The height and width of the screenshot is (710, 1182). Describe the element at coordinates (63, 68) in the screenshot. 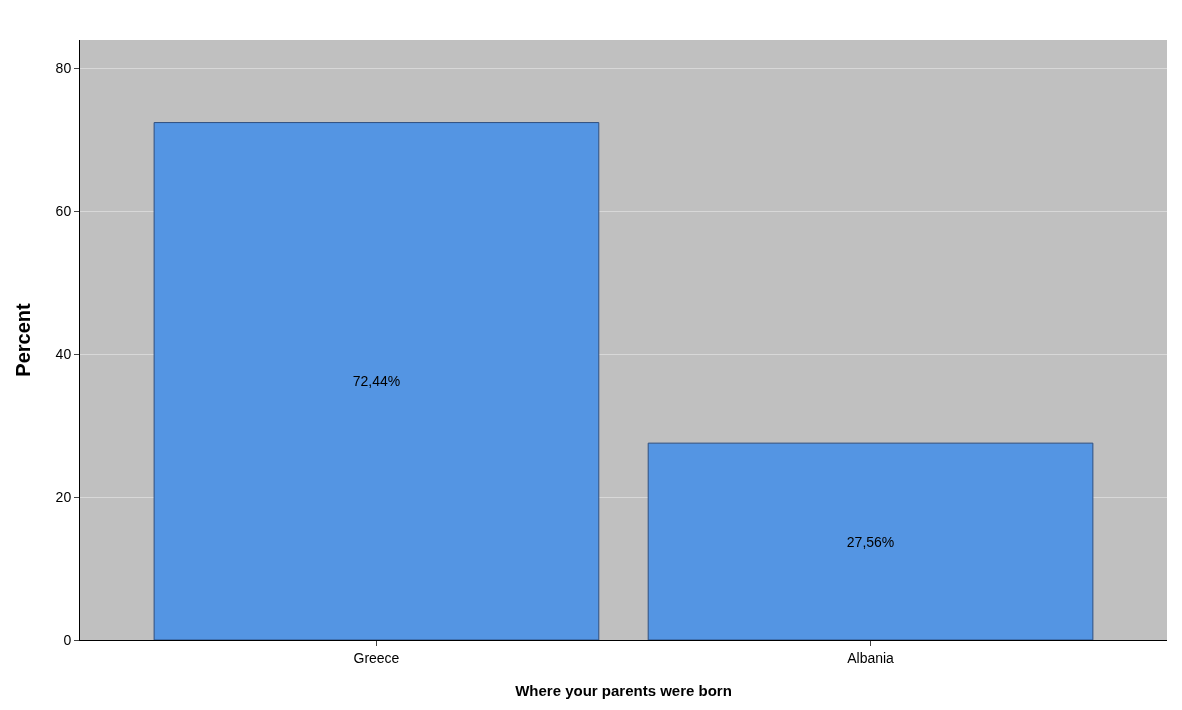

I see `y-tick-label: 80` at that location.